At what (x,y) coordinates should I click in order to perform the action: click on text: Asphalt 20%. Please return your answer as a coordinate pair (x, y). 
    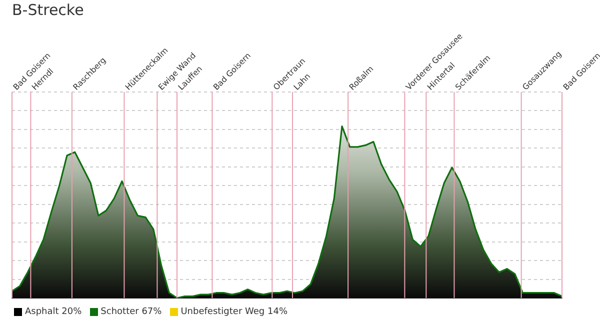
    Looking at the image, I should click on (53, 312).